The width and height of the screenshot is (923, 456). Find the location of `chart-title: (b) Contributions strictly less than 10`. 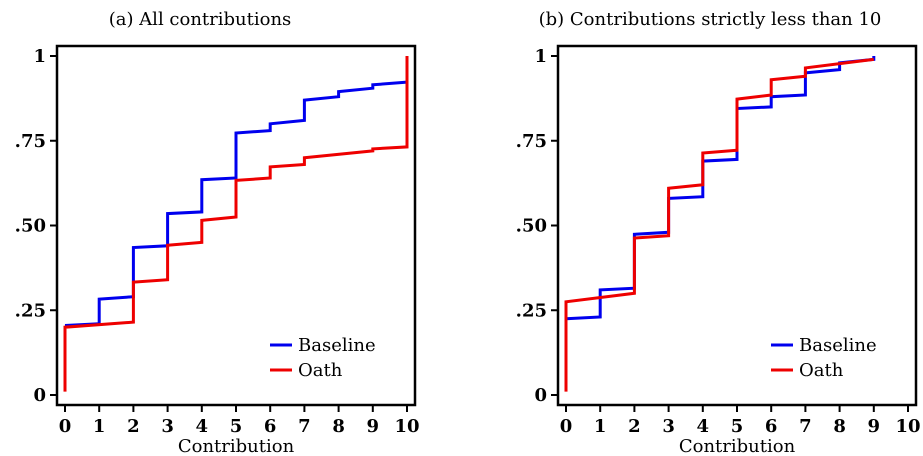

chart-title: (b) Contributions strictly less than 10 is located at coordinates (710, 19).